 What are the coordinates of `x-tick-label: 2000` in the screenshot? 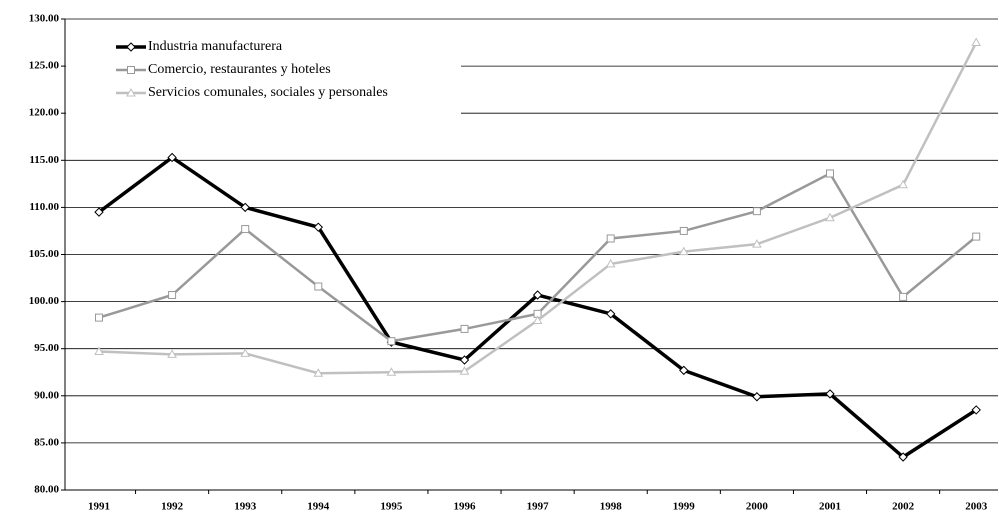 It's located at (757, 507).